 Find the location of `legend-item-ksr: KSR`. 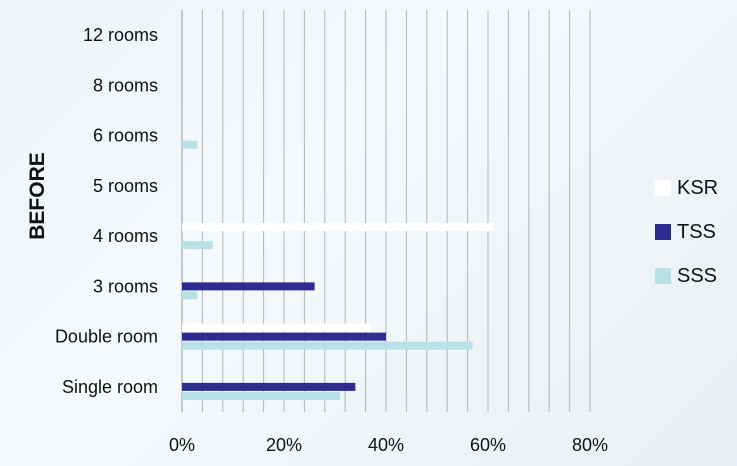

legend-item-ksr: KSR is located at coordinates (686, 188).